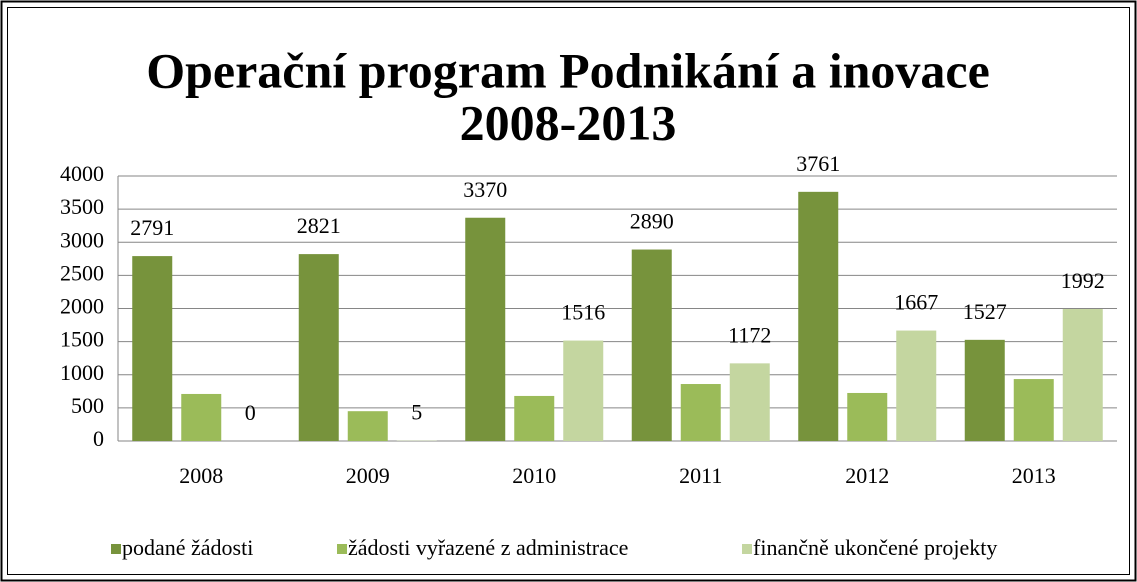  I want to click on x-tick-label: 2008, so click(201, 475).